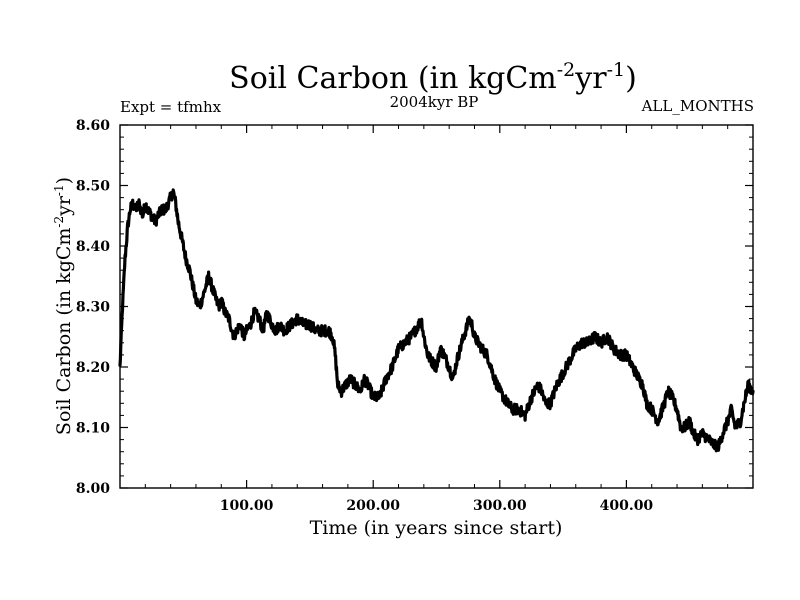 Image resolution: width=800 pixels, height=600 pixels. What do you see at coordinates (93, 489) in the screenshot?
I see `y-tick-label: 8.00` at bounding box center [93, 489].